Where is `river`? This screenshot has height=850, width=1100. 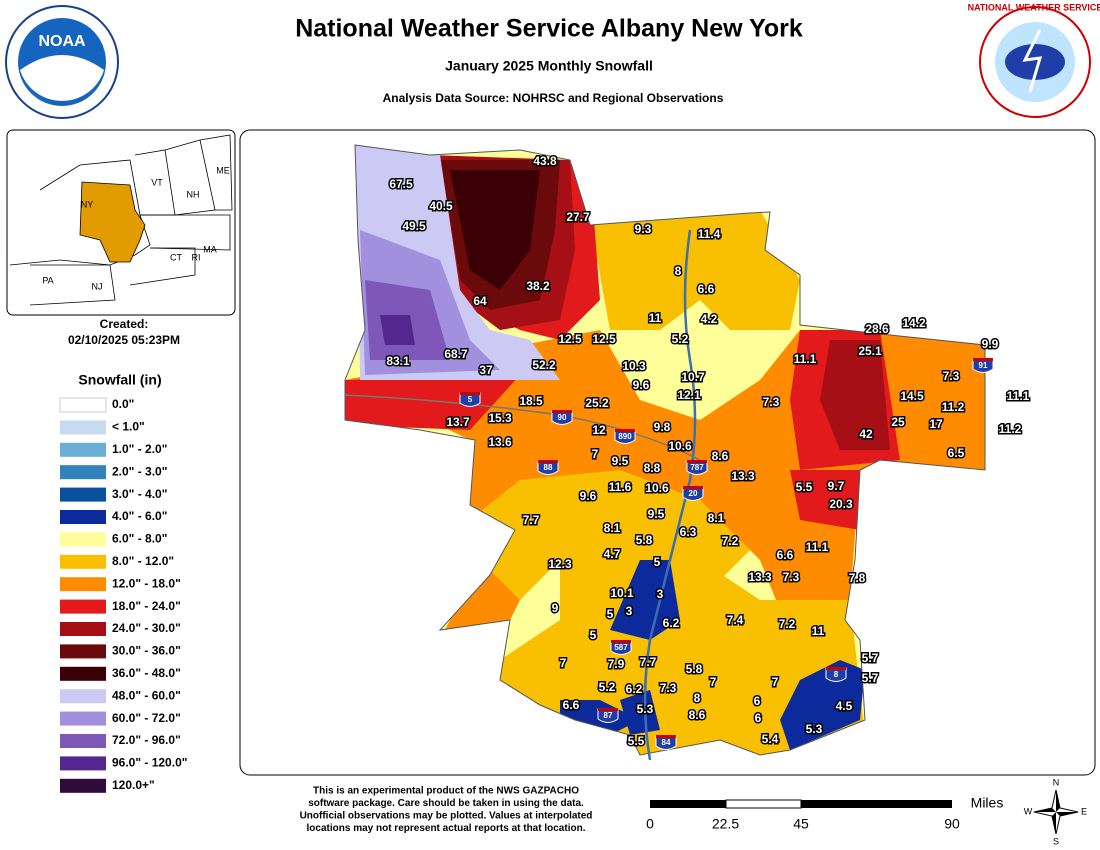
river is located at coordinates (670, 495).